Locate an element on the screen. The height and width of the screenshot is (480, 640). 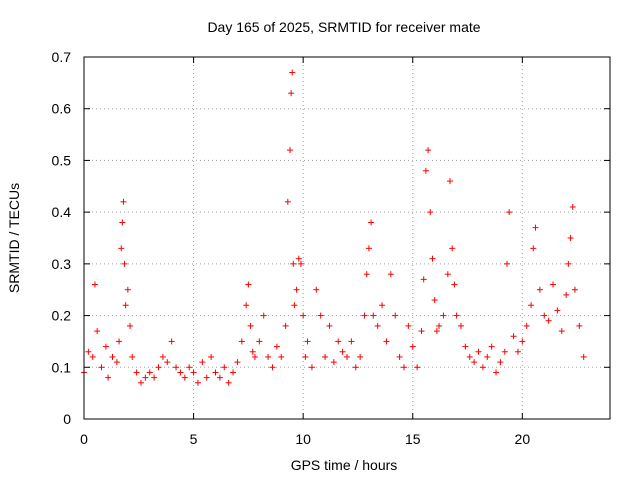
y-tick-label: 0.7 is located at coordinates (62, 57).